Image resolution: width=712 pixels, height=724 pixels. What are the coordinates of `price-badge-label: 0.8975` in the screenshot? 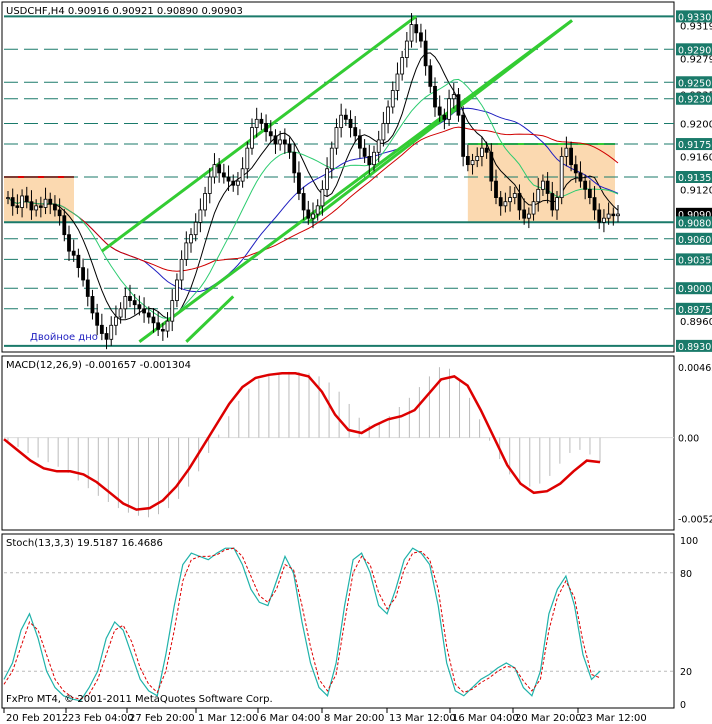 It's located at (694, 310).